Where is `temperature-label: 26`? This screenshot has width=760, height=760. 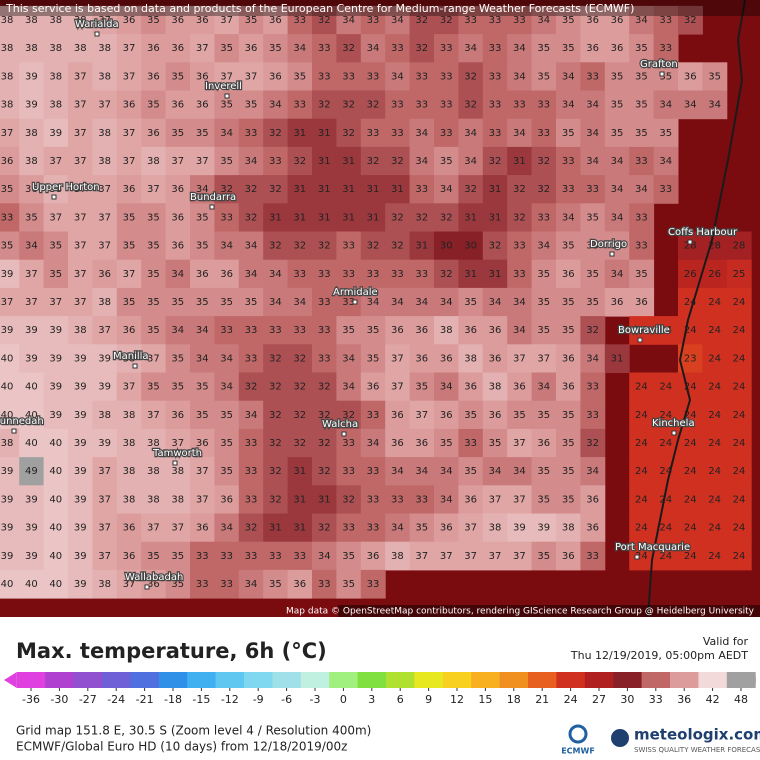 temperature-label: 26 is located at coordinates (690, 274).